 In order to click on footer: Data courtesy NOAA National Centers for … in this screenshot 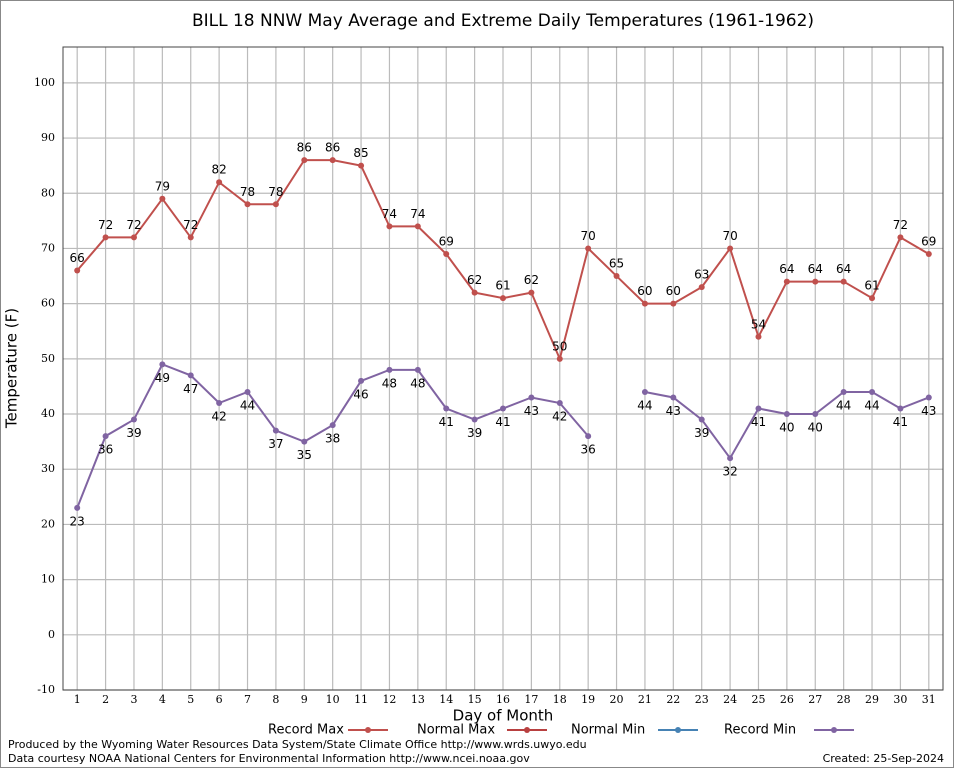, I will do `click(269, 758)`.